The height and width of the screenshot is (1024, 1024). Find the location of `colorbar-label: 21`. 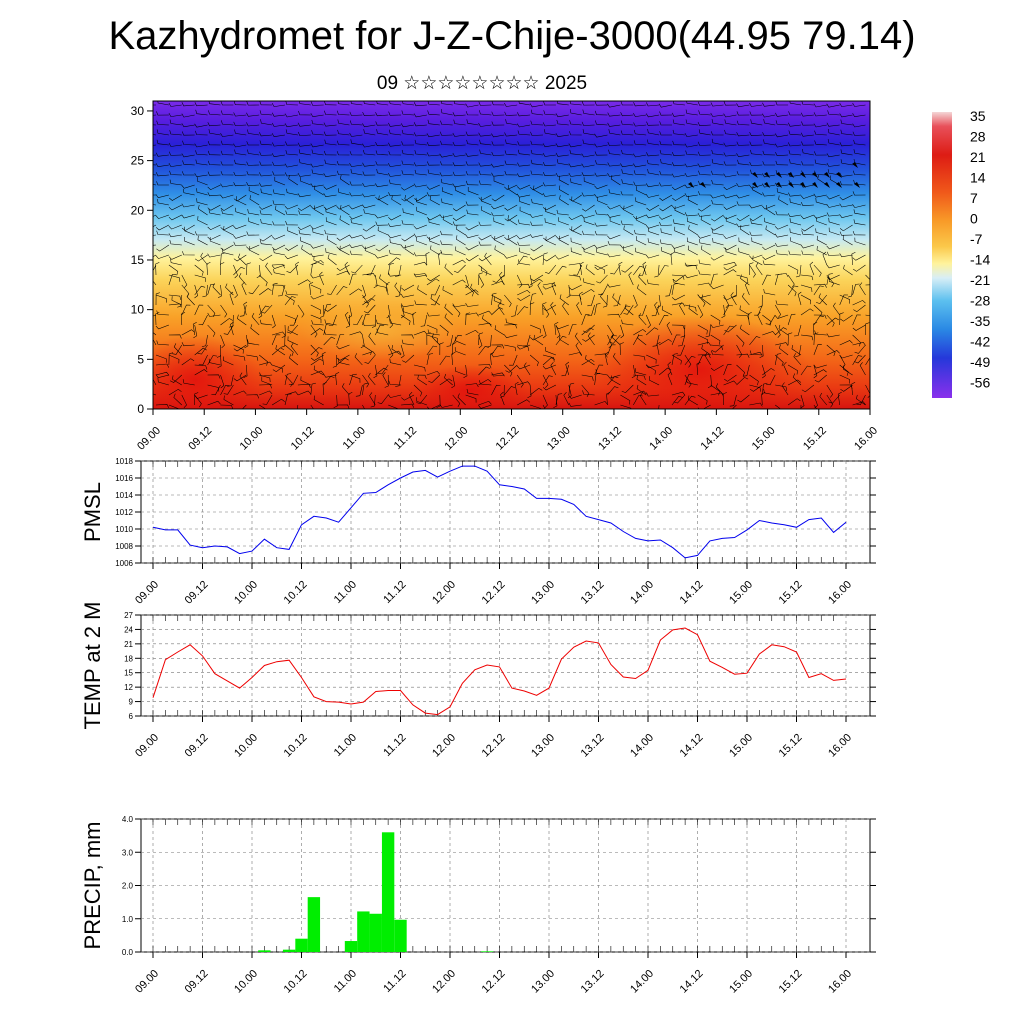

colorbar-label: 21 is located at coordinates (978, 157).